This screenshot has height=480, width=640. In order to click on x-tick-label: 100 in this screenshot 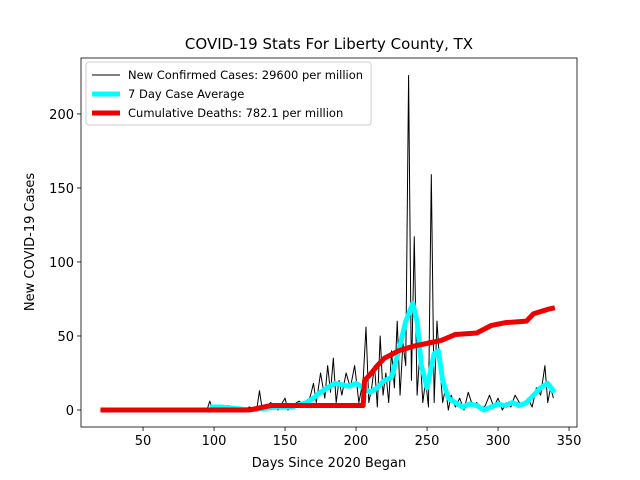, I will do `click(214, 441)`.